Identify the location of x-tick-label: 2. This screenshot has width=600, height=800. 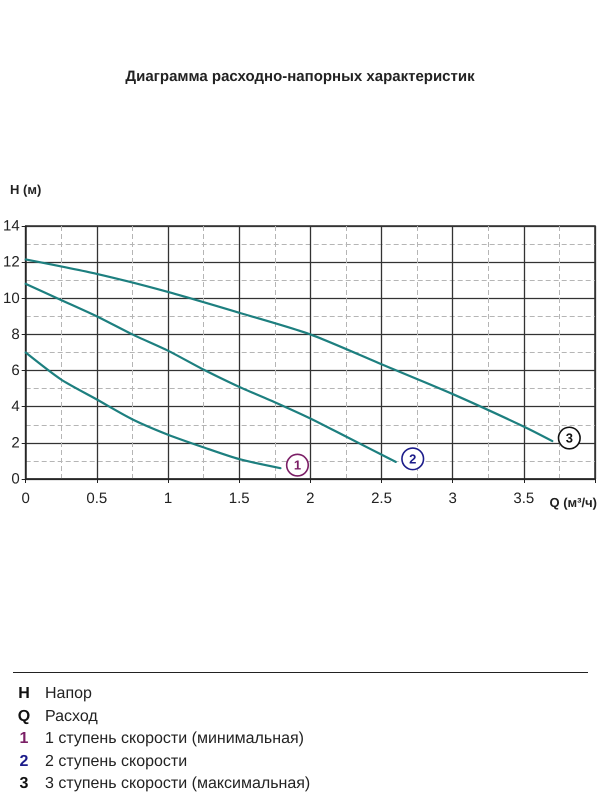
(310, 498).